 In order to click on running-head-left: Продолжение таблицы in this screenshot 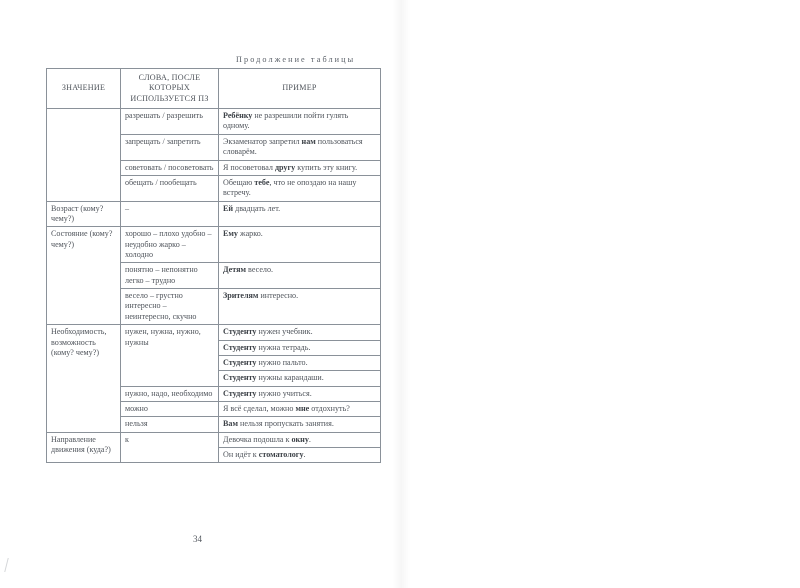, I will do `click(296, 59)`.